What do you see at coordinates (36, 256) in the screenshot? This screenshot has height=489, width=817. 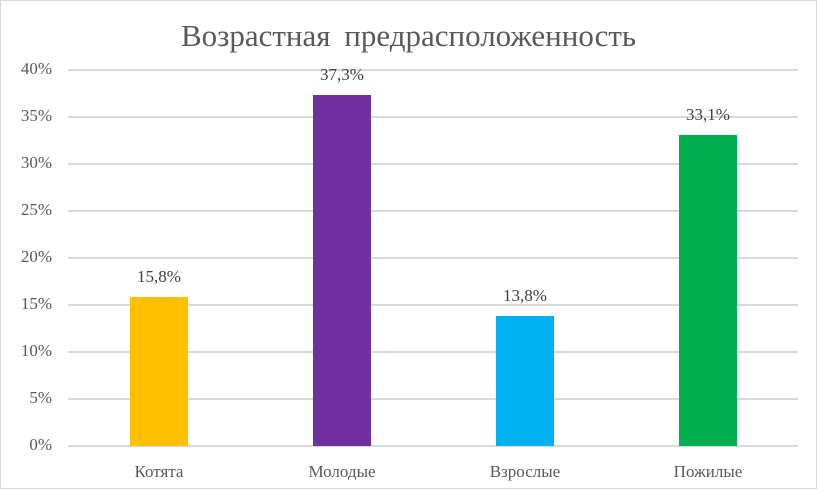 I see `y-tick-label: 20%` at bounding box center [36, 256].